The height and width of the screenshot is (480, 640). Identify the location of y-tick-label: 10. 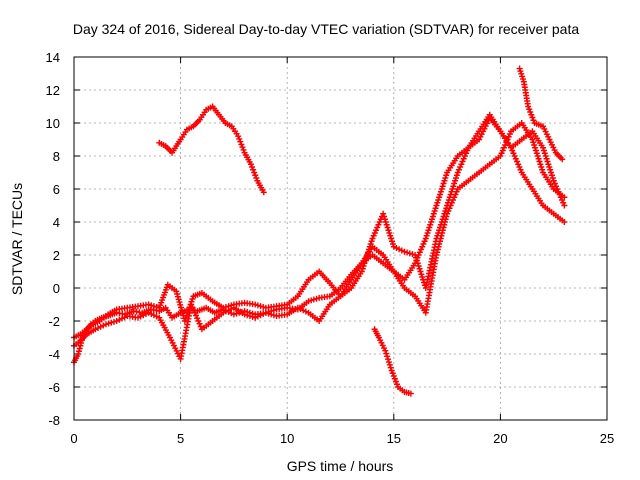
(53, 123).